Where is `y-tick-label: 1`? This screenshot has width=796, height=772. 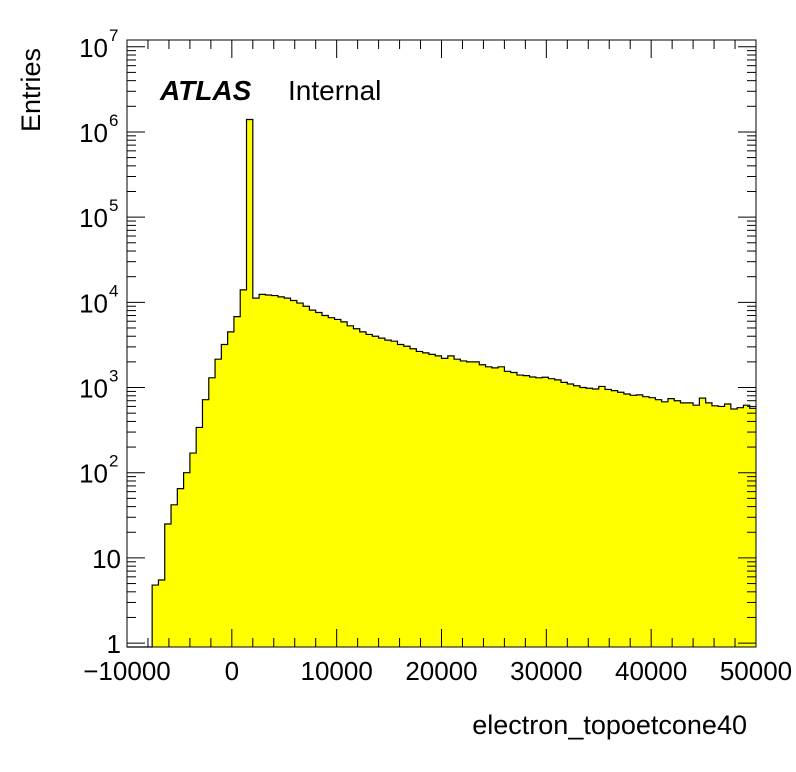 y-tick-label: 1 is located at coordinates (114, 644).